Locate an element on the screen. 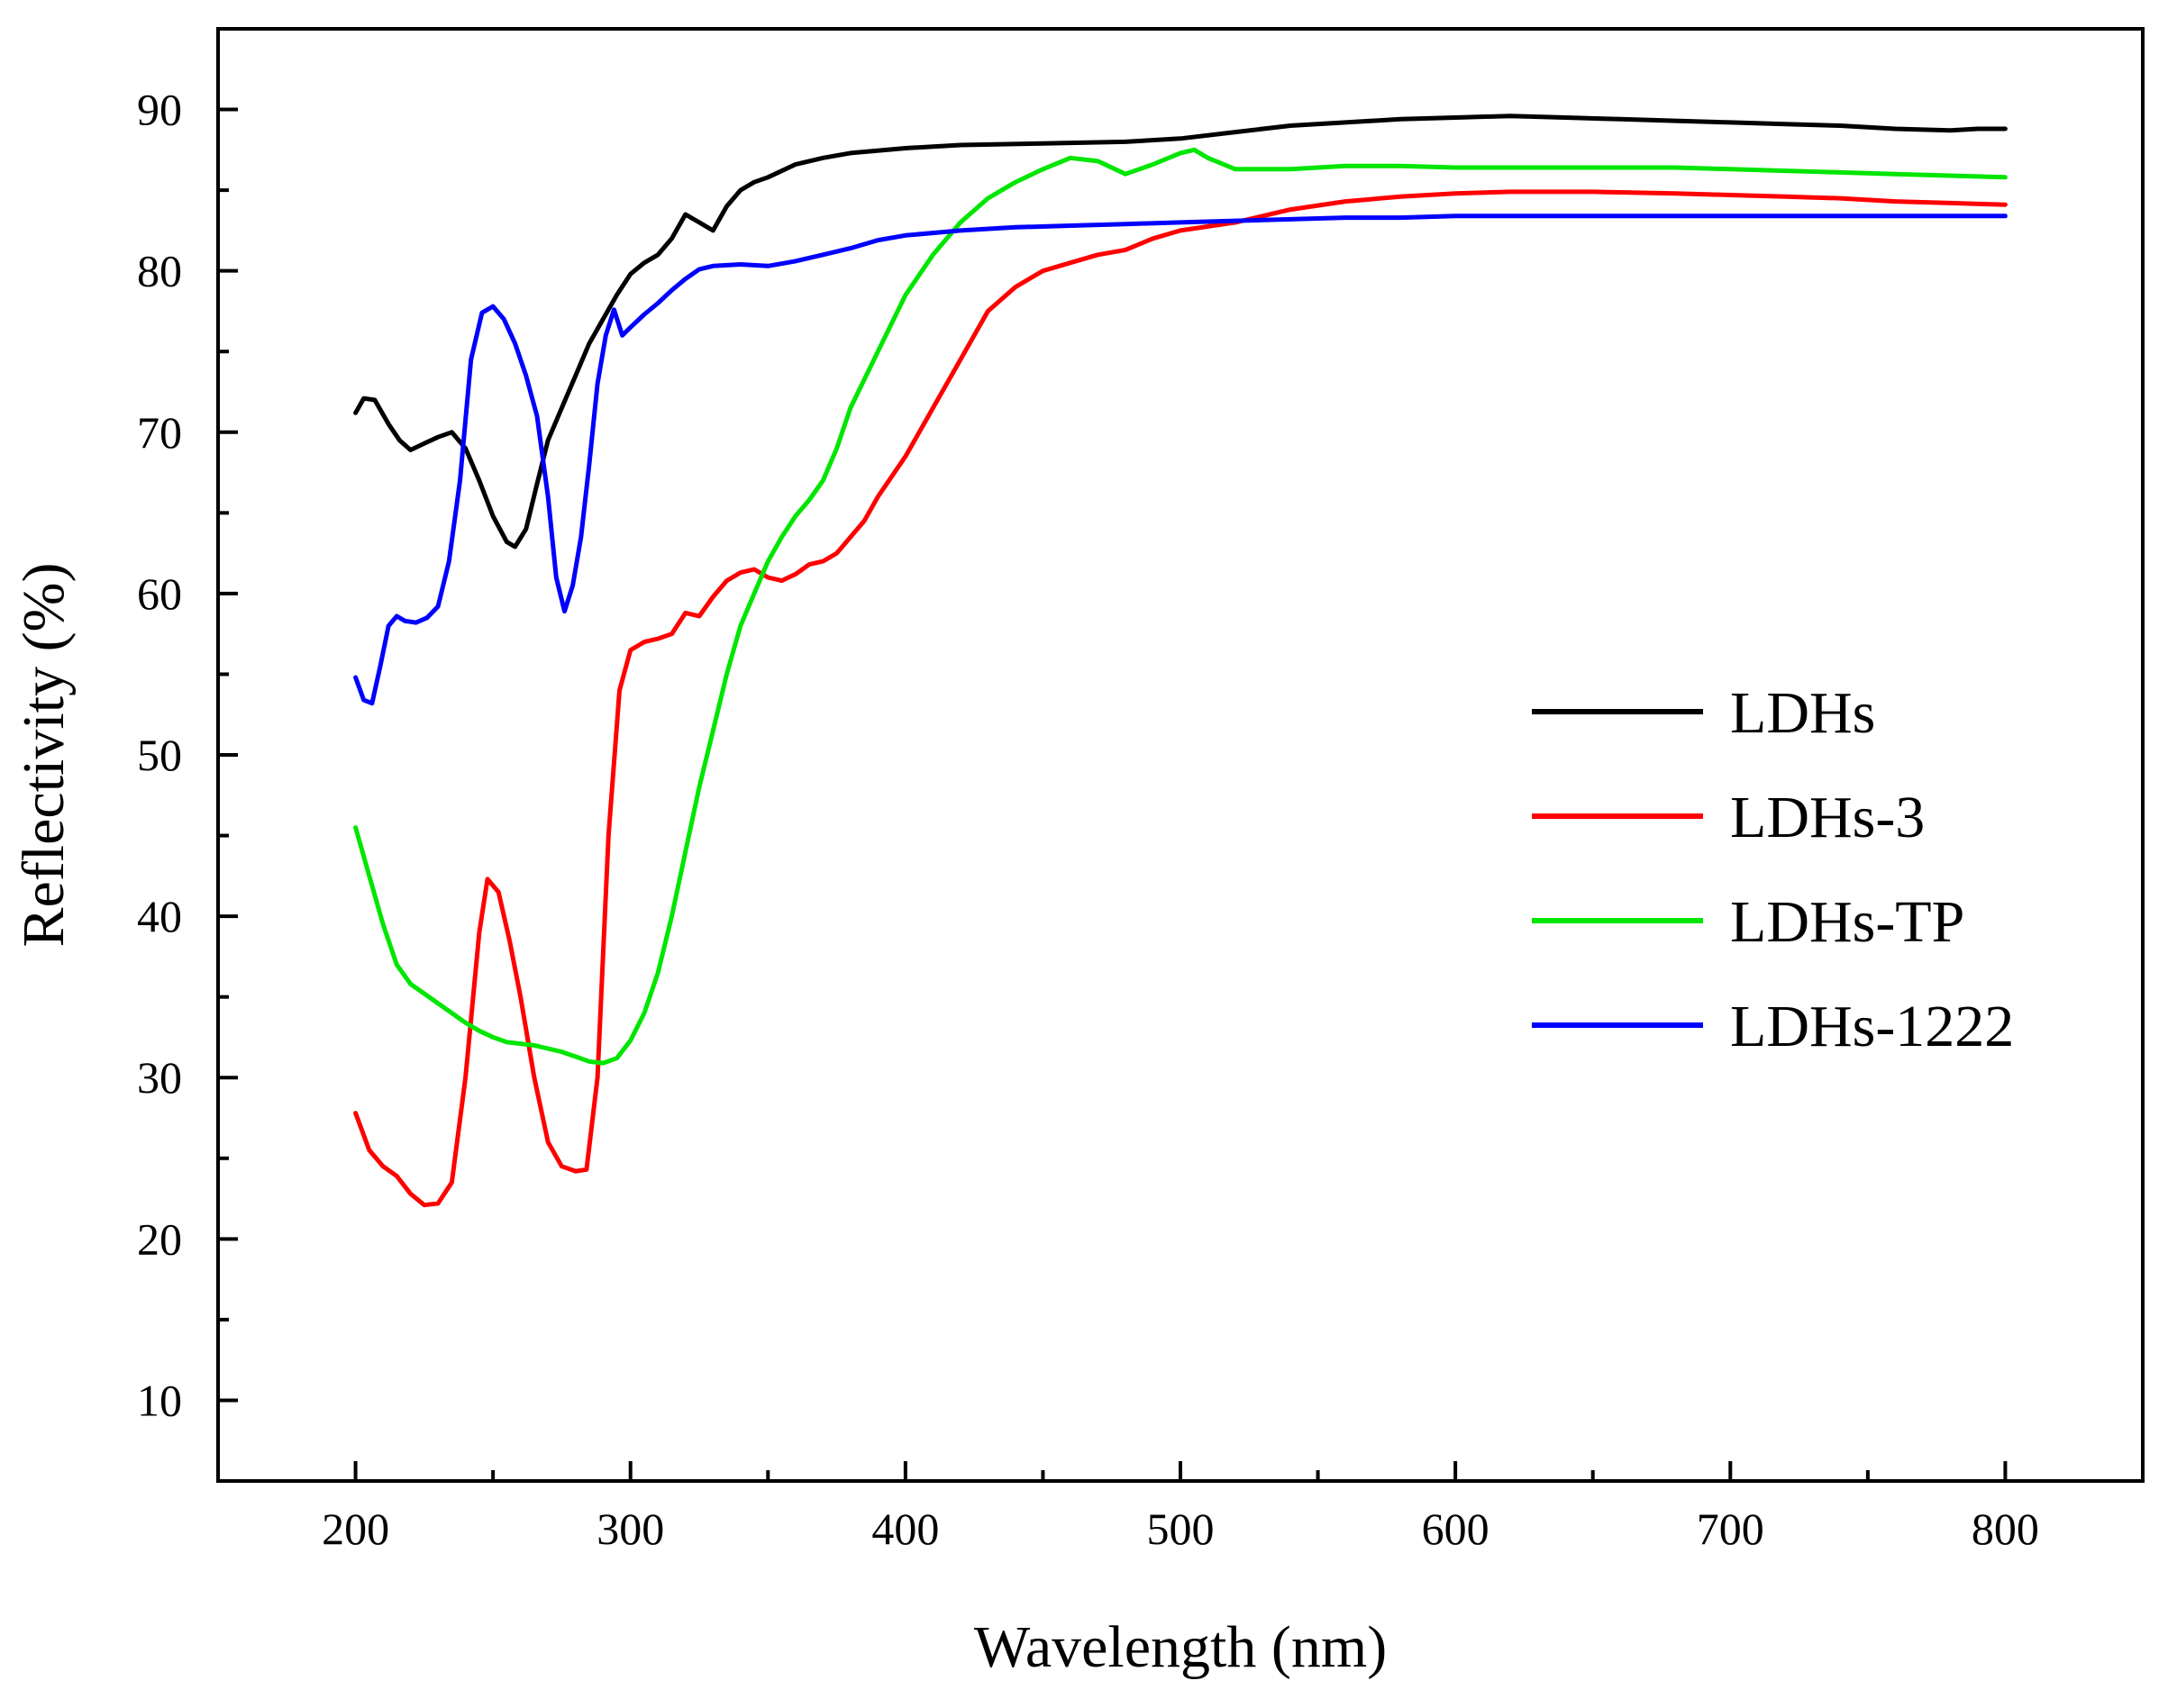  y-tick-label: 50 is located at coordinates (159, 755).